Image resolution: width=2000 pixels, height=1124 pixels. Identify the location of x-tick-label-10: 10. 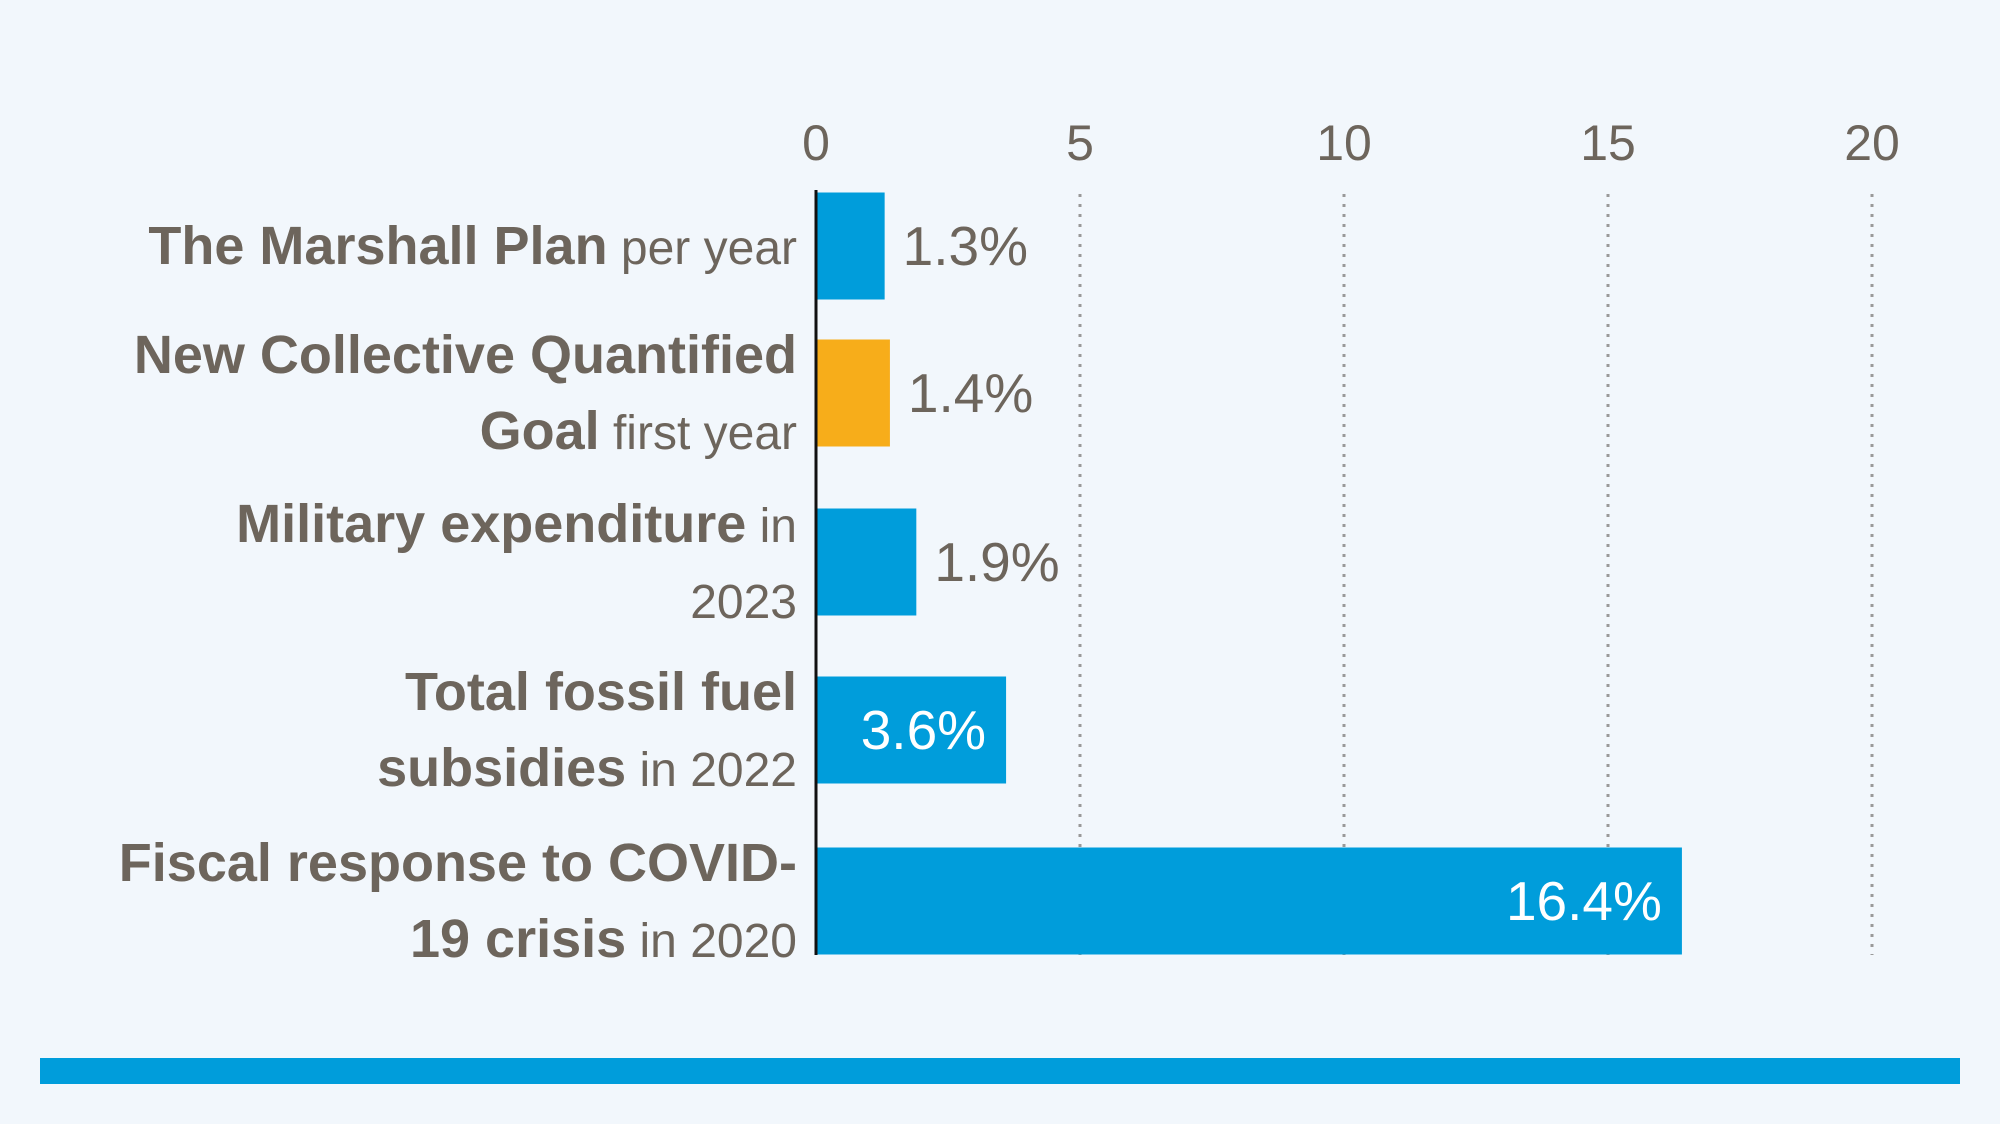
(1344, 143).